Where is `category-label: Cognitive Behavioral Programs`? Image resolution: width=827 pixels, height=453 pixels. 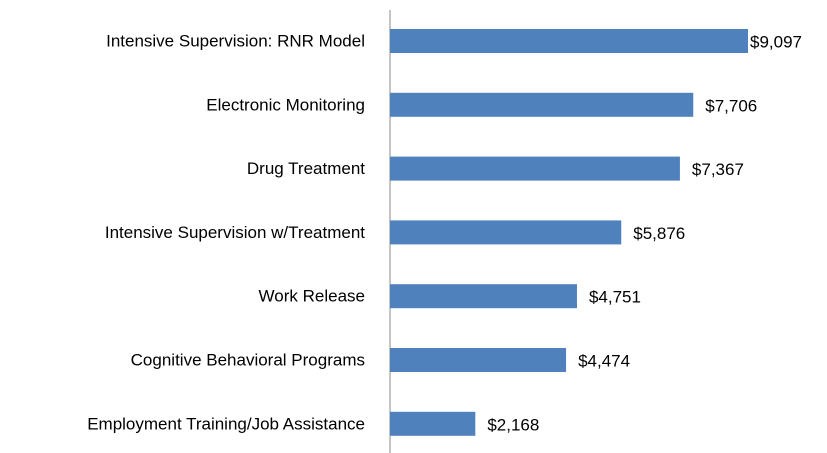 category-label: Cognitive Behavioral Programs is located at coordinates (248, 359).